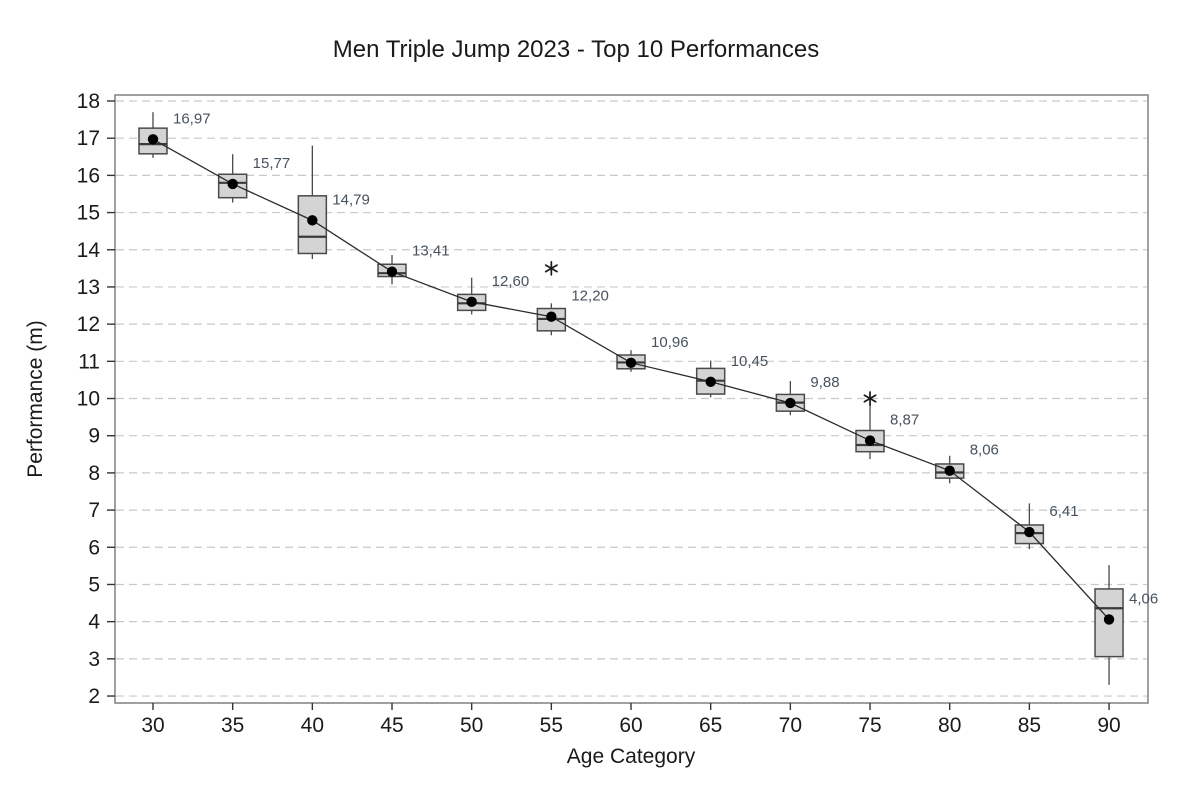 The image size is (1200, 796). I want to click on y-tick-label: 5, so click(94, 584).